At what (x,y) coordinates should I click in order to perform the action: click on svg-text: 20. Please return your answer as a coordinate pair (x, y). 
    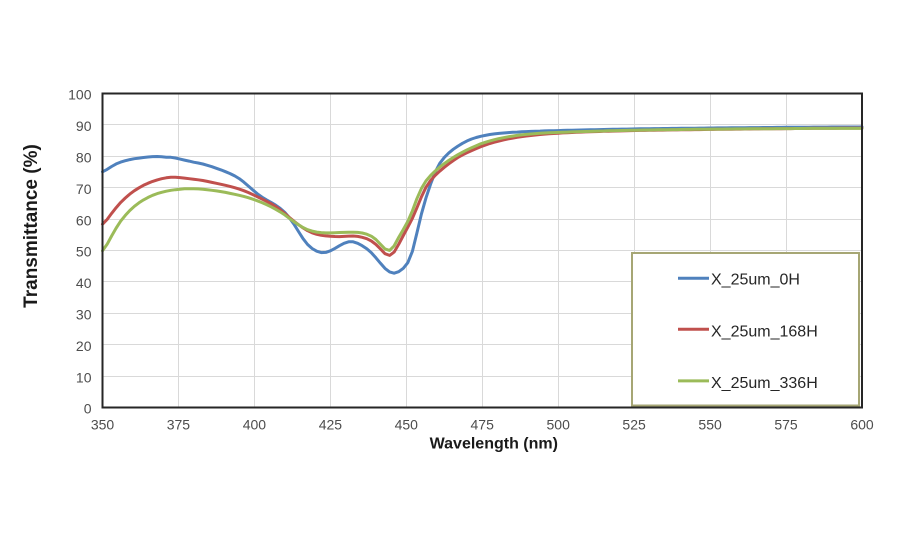
    Looking at the image, I should click on (84, 346).